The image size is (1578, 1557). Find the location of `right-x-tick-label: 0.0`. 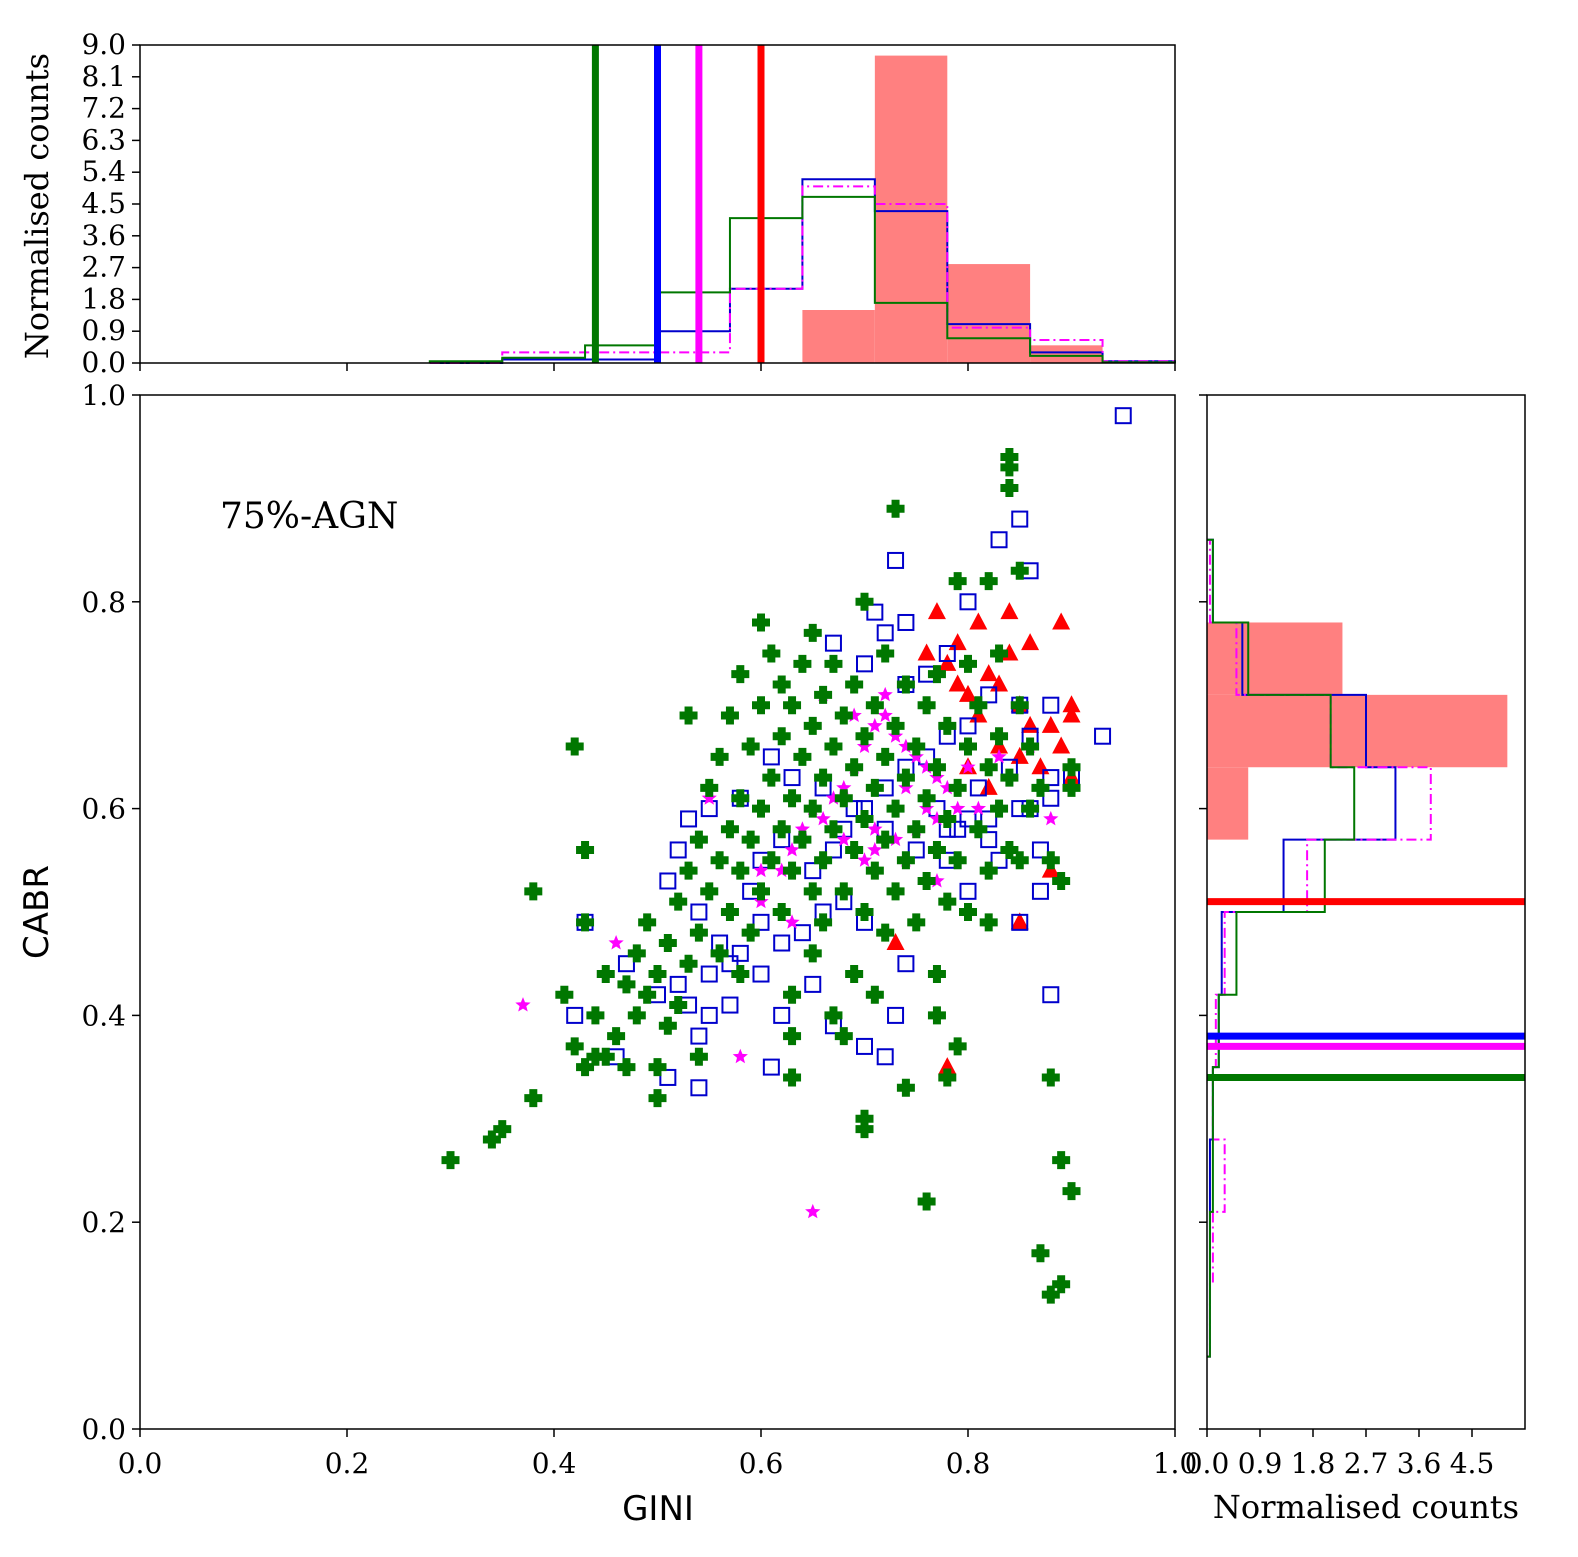

right-x-tick-label: 0.0 is located at coordinates (1207, 1463).